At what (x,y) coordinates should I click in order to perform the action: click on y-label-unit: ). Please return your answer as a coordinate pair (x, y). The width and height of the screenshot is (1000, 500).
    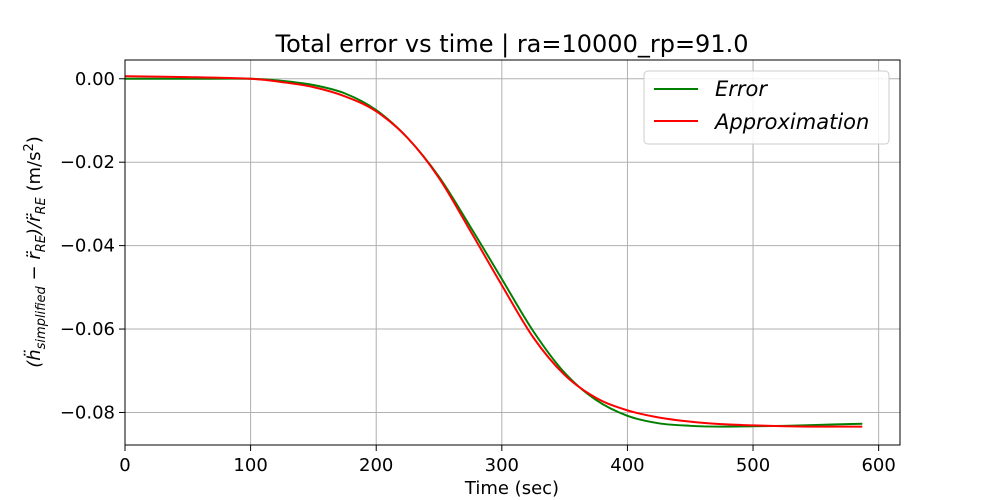
    Looking at the image, I should click on (34, 139).